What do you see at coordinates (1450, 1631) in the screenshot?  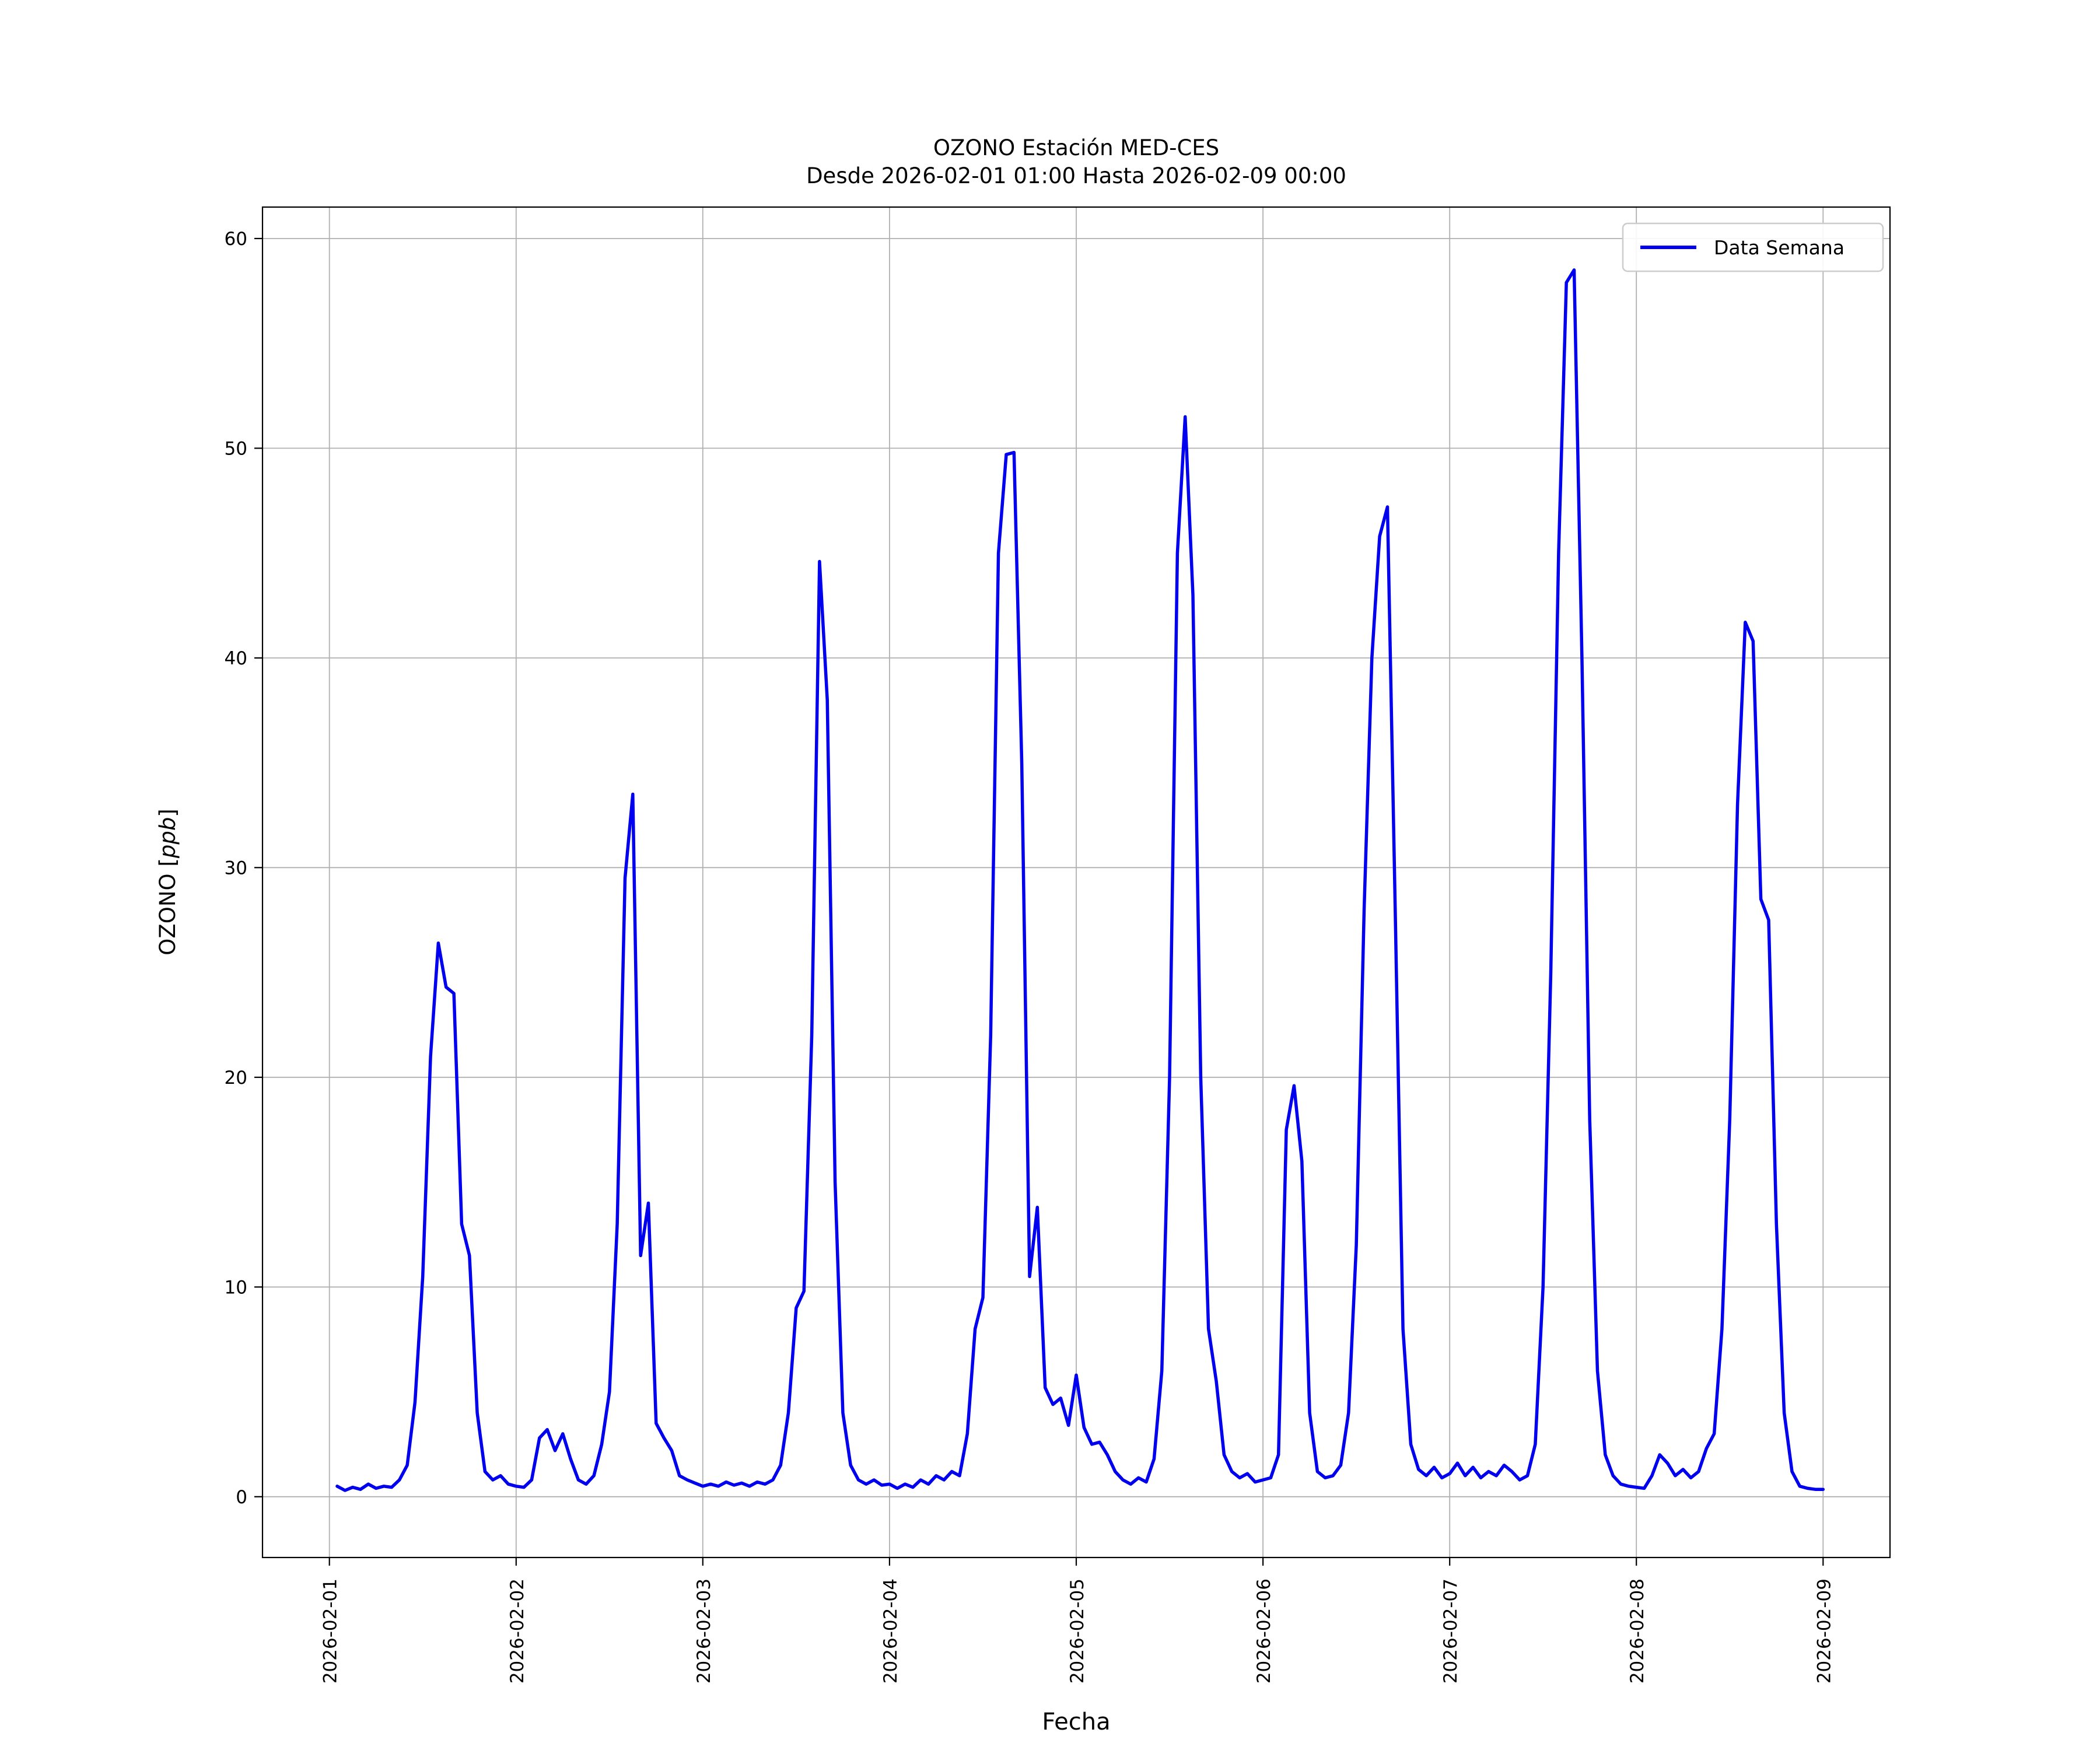 I see `x-tick-label: 2026-02-07` at bounding box center [1450, 1631].